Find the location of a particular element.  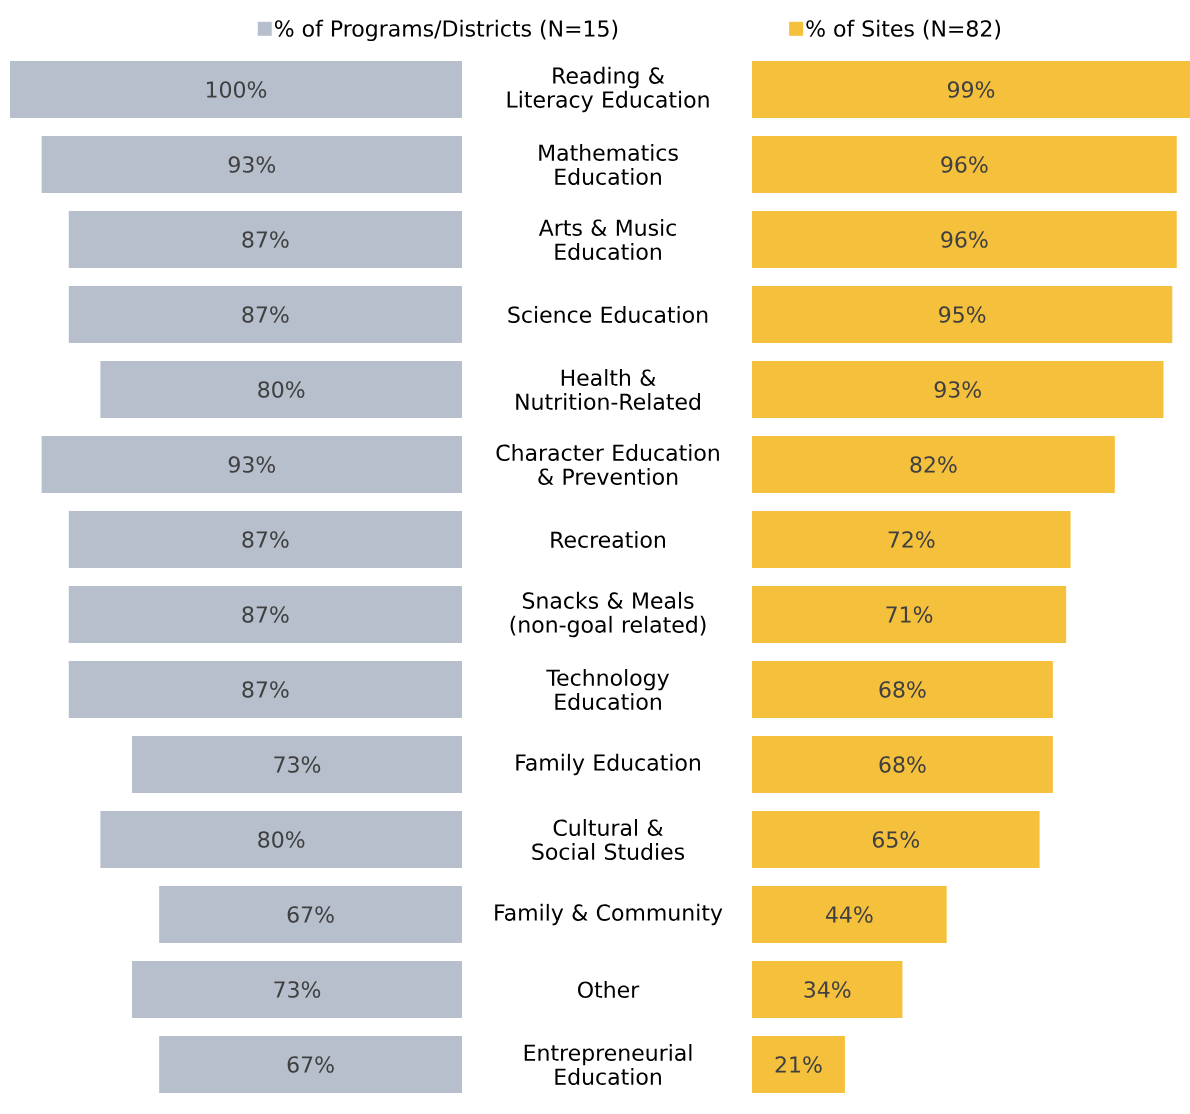

data-label: 72% is located at coordinates (911, 539).